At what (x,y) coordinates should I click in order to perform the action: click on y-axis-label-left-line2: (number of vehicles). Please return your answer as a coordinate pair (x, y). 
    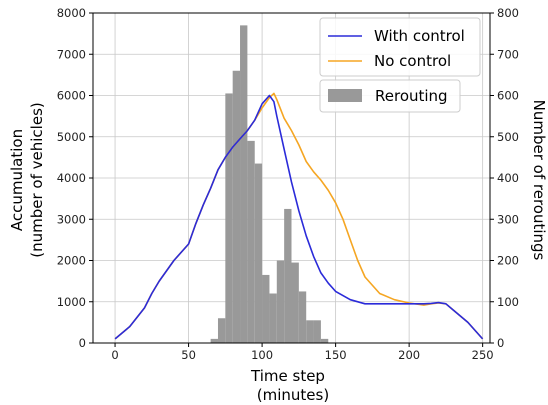
    Looking at the image, I should click on (37, 179).